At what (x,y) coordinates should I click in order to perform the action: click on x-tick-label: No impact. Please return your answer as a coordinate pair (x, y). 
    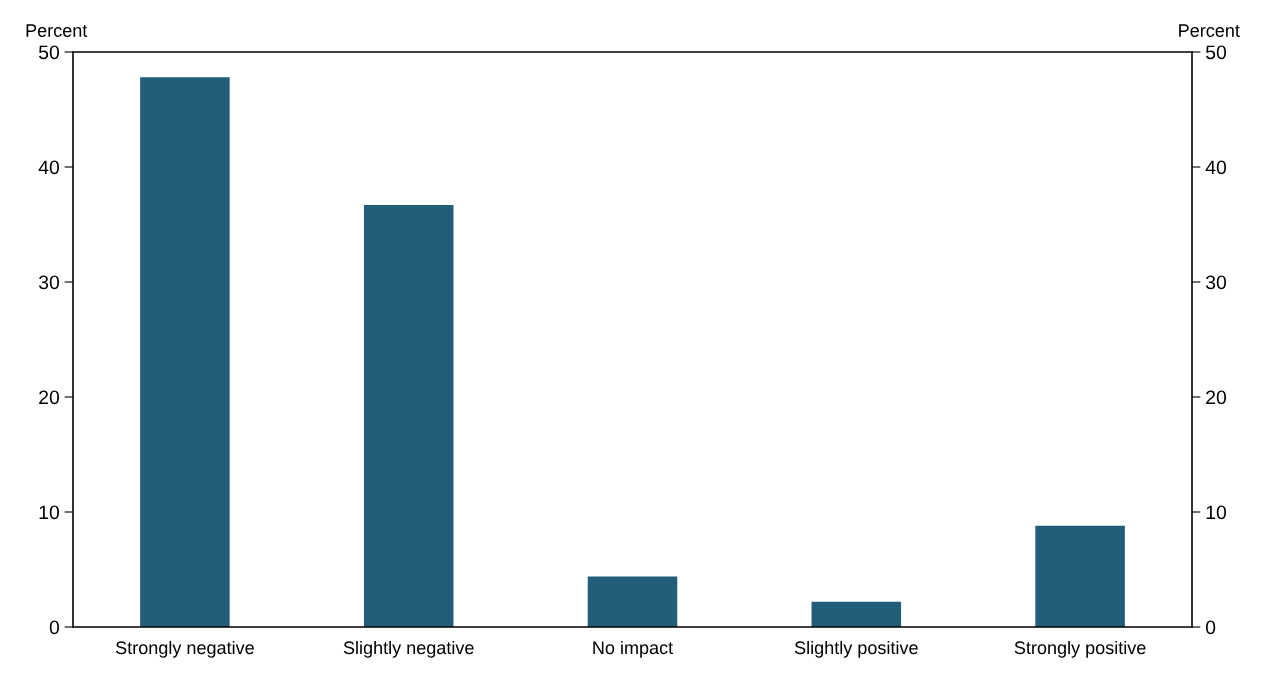
    Looking at the image, I should click on (633, 649).